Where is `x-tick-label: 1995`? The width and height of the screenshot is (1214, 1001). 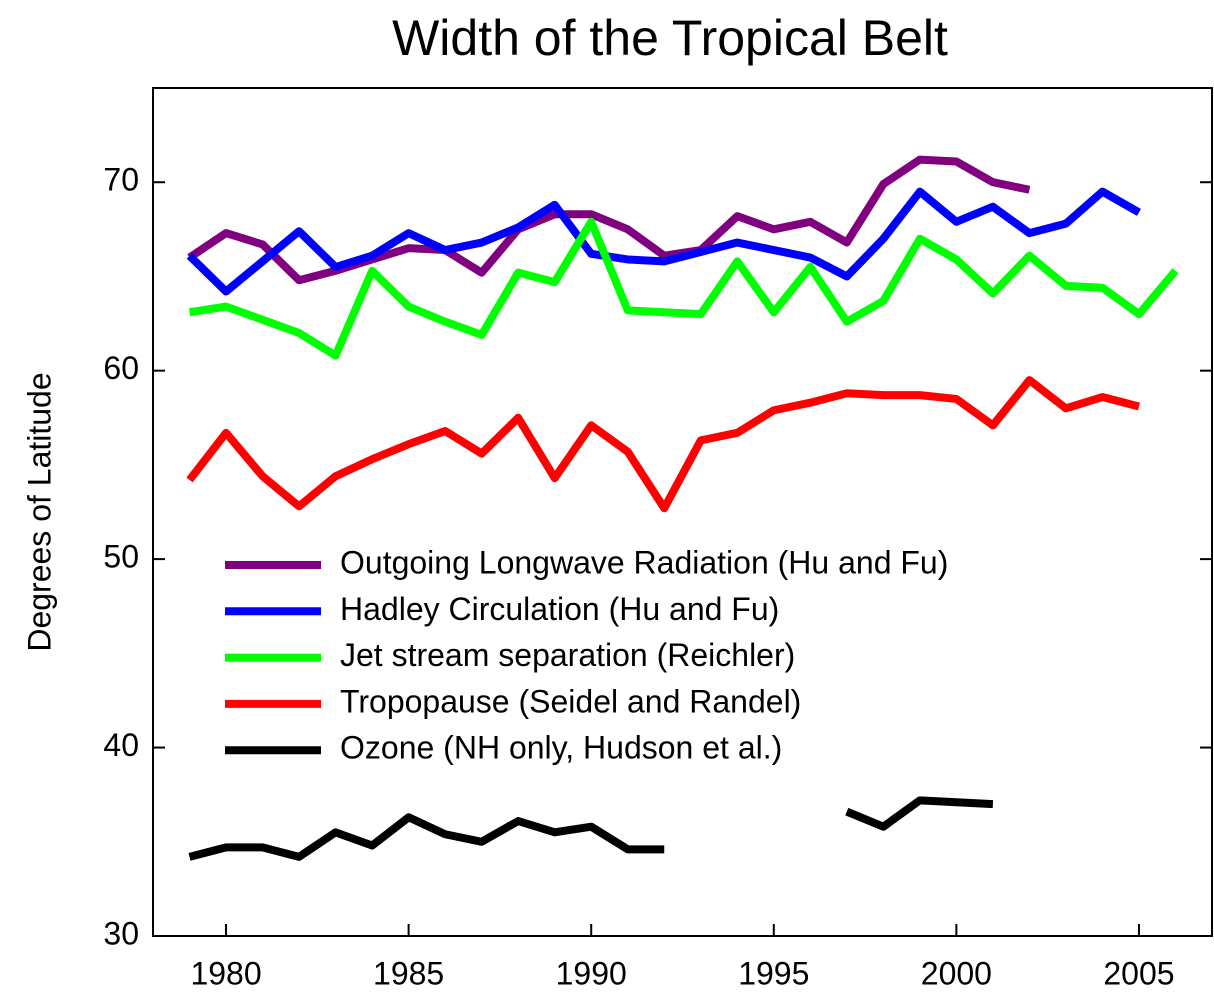
x-tick-label: 1995 is located at coordinates (773, 973).